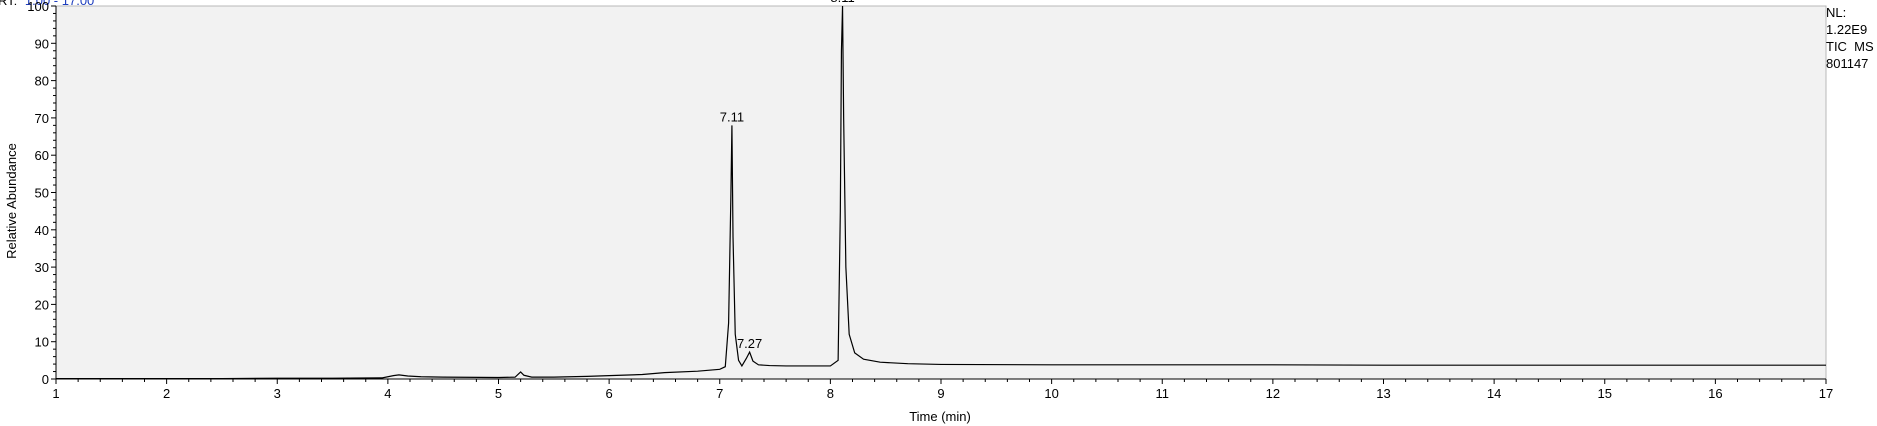 The height and width of the screenshot is (426, 1877). What do you see at coordinates (749, 343) in the screenshot?
I see `peak-label: 7.27` at bounding box center [749, 343].